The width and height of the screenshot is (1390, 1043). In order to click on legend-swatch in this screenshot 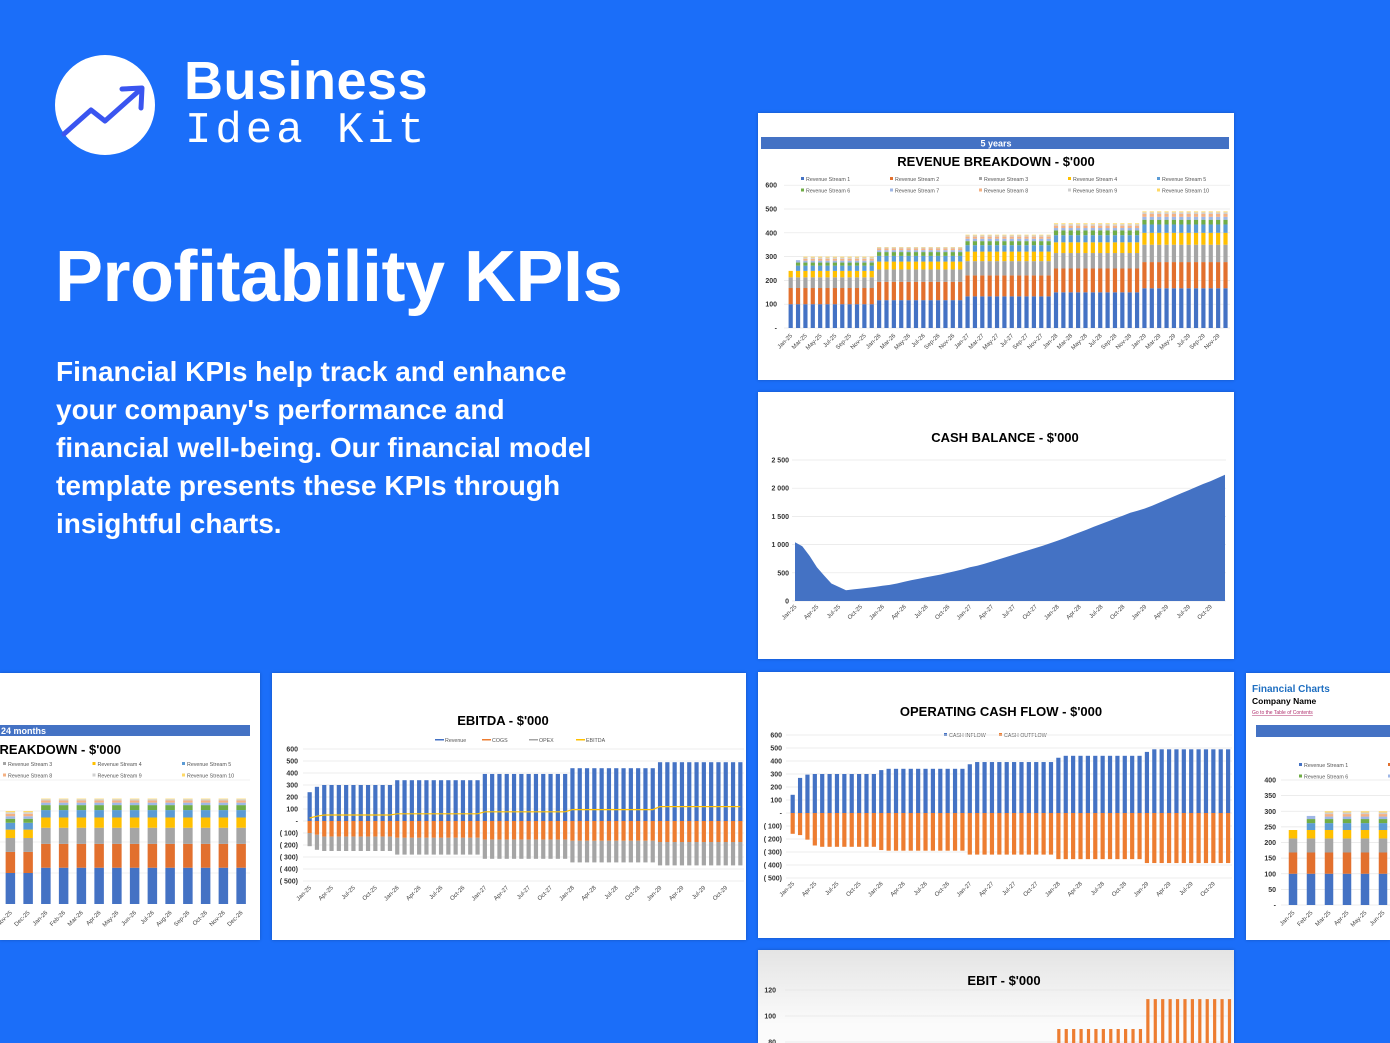, I will do `click(980, 178)`.